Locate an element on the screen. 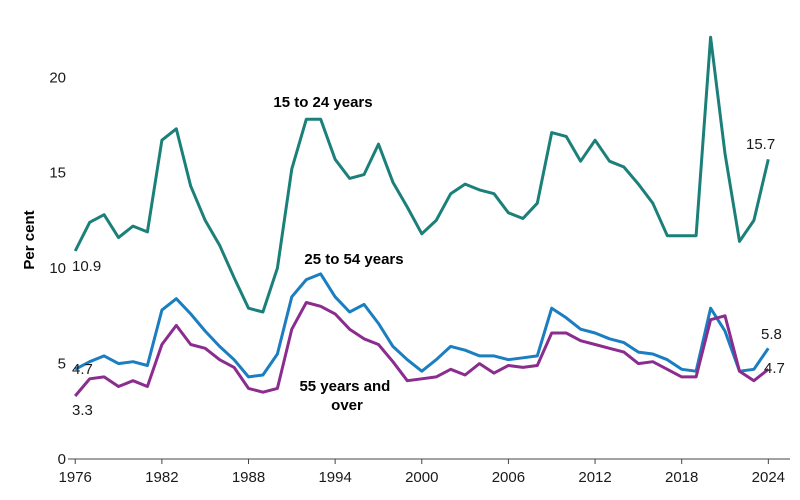 The image size is (800, 500). x-tick-label: 2012 is located at coordinates (594, 477).